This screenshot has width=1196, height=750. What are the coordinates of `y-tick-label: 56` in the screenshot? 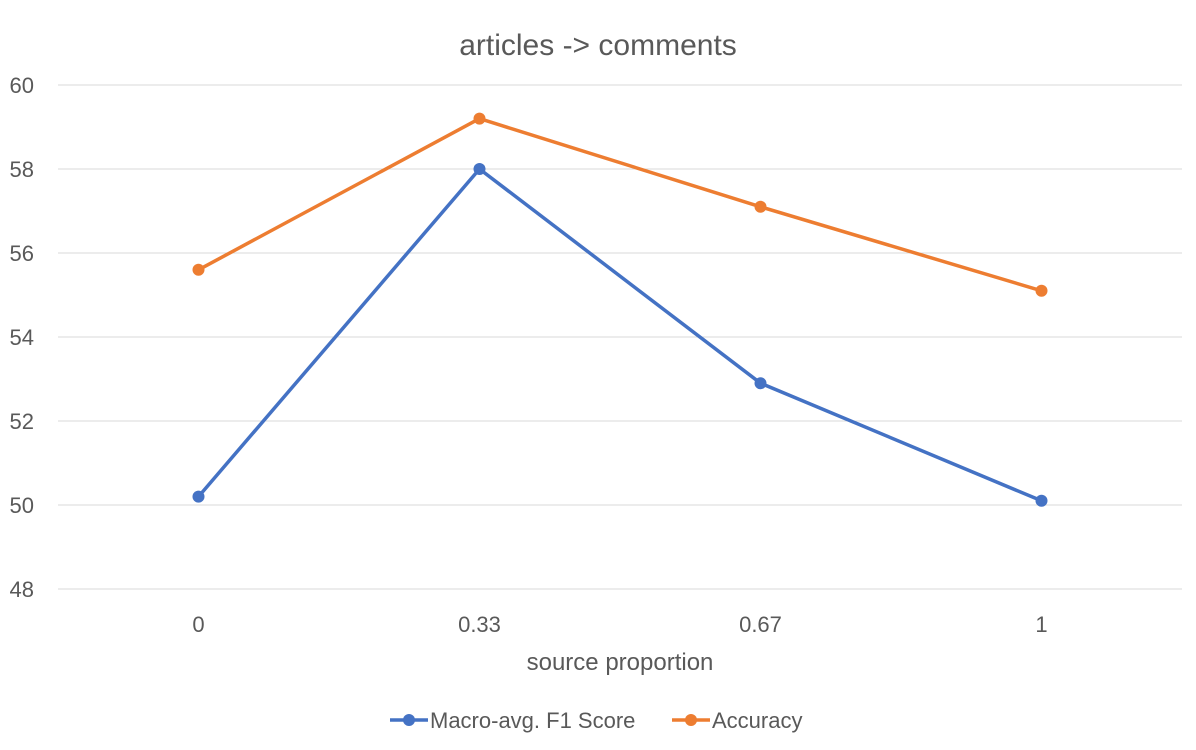 It's located at (22, 253).